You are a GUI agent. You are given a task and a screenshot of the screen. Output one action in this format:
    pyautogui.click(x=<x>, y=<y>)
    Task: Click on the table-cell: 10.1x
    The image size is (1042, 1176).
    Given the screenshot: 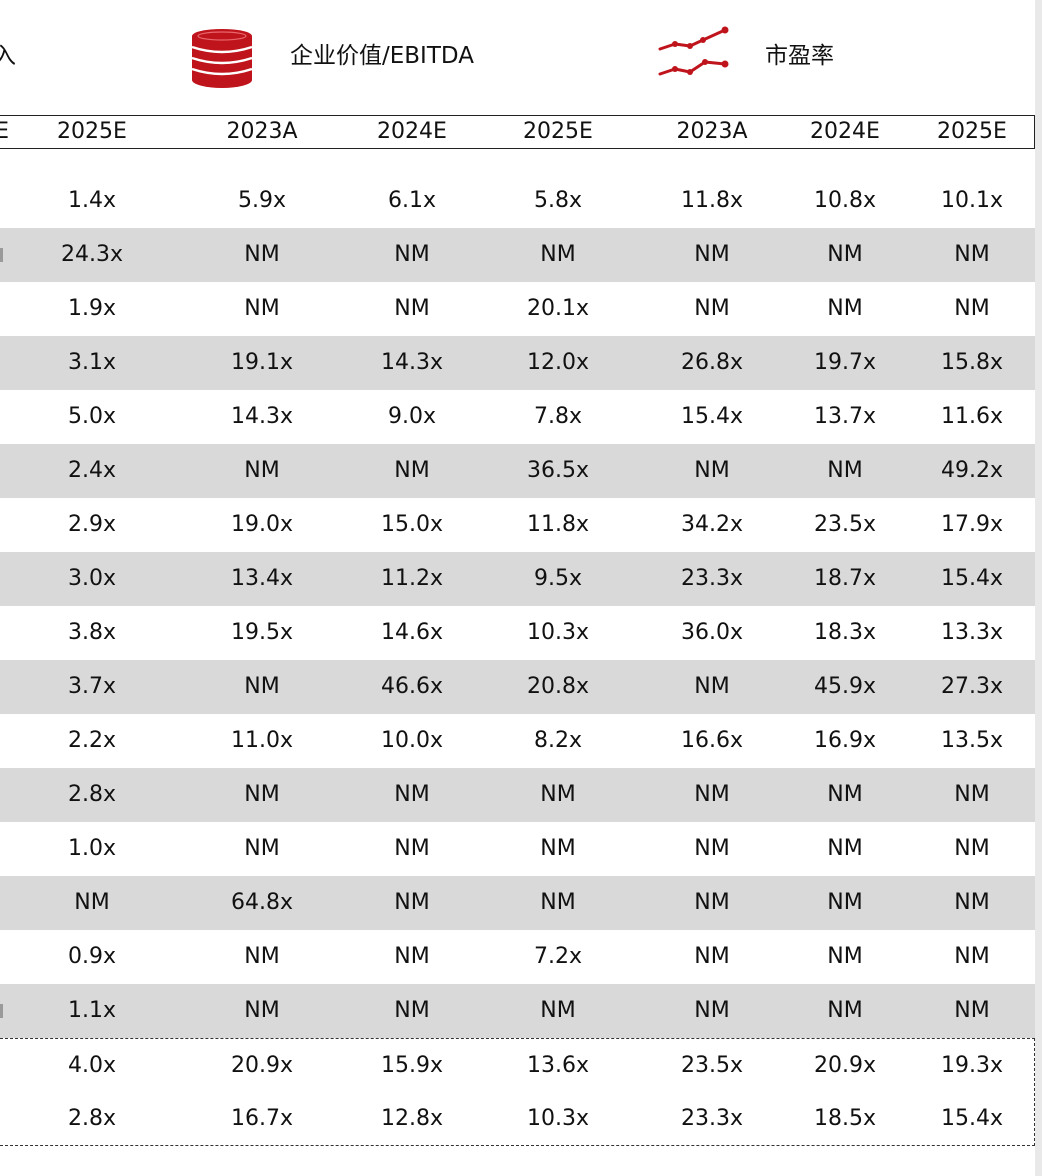 What is the action you would take?
    pyautogui.click(x=971, y=200)
    